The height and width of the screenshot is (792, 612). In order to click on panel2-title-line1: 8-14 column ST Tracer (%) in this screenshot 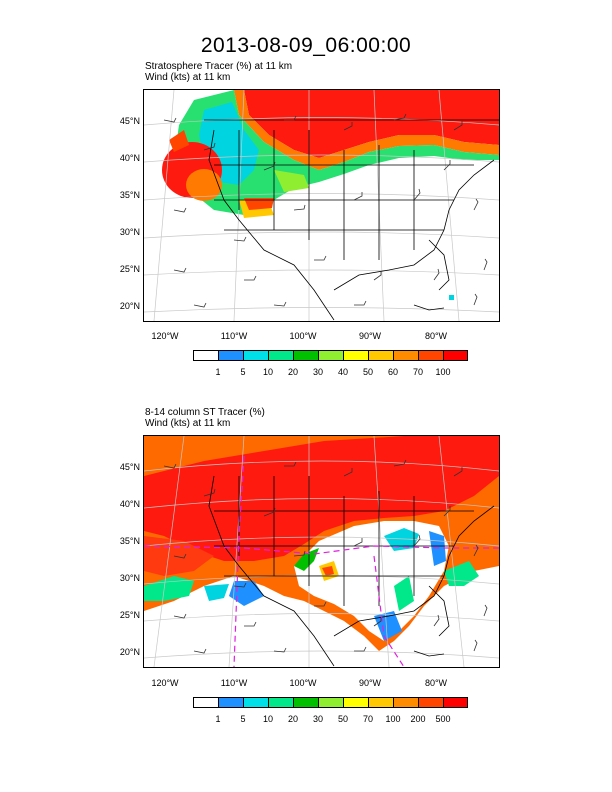, I will do `click(205, 412)`.